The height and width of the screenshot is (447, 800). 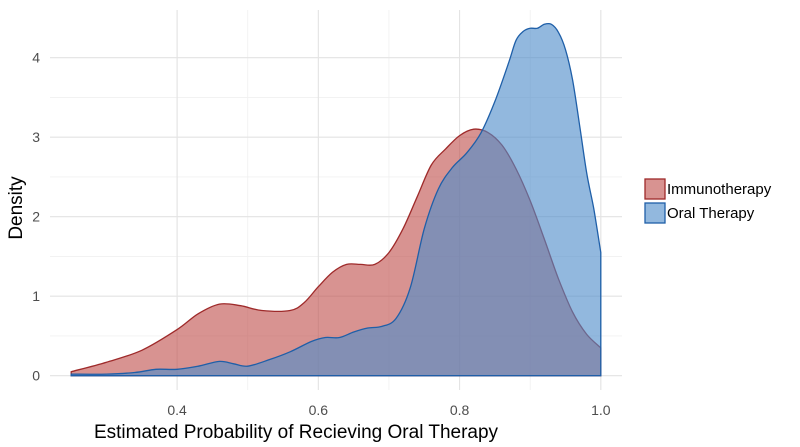 I want to click on legend-label-oral-therapy: Oral Therapy, so click(x=711, y=213).